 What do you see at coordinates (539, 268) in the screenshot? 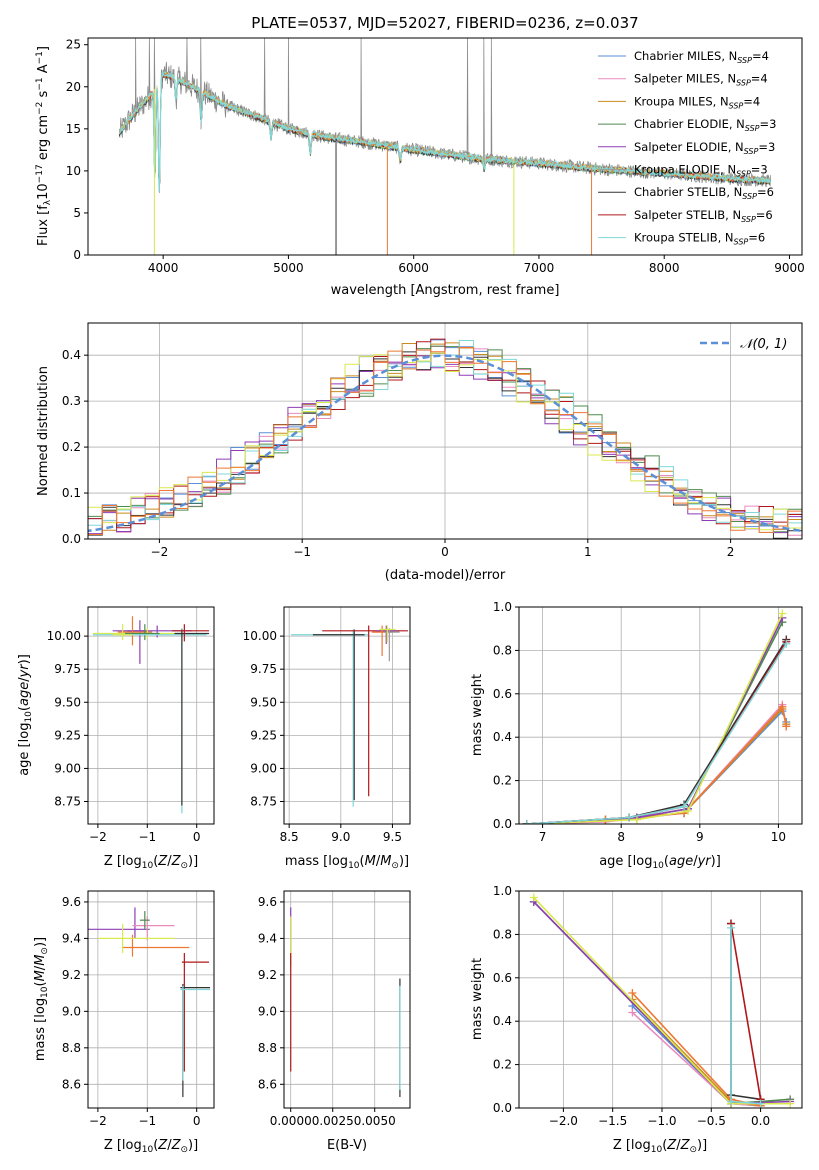
I see `x-tick-label: 7000` at bounding box center [539, 268].